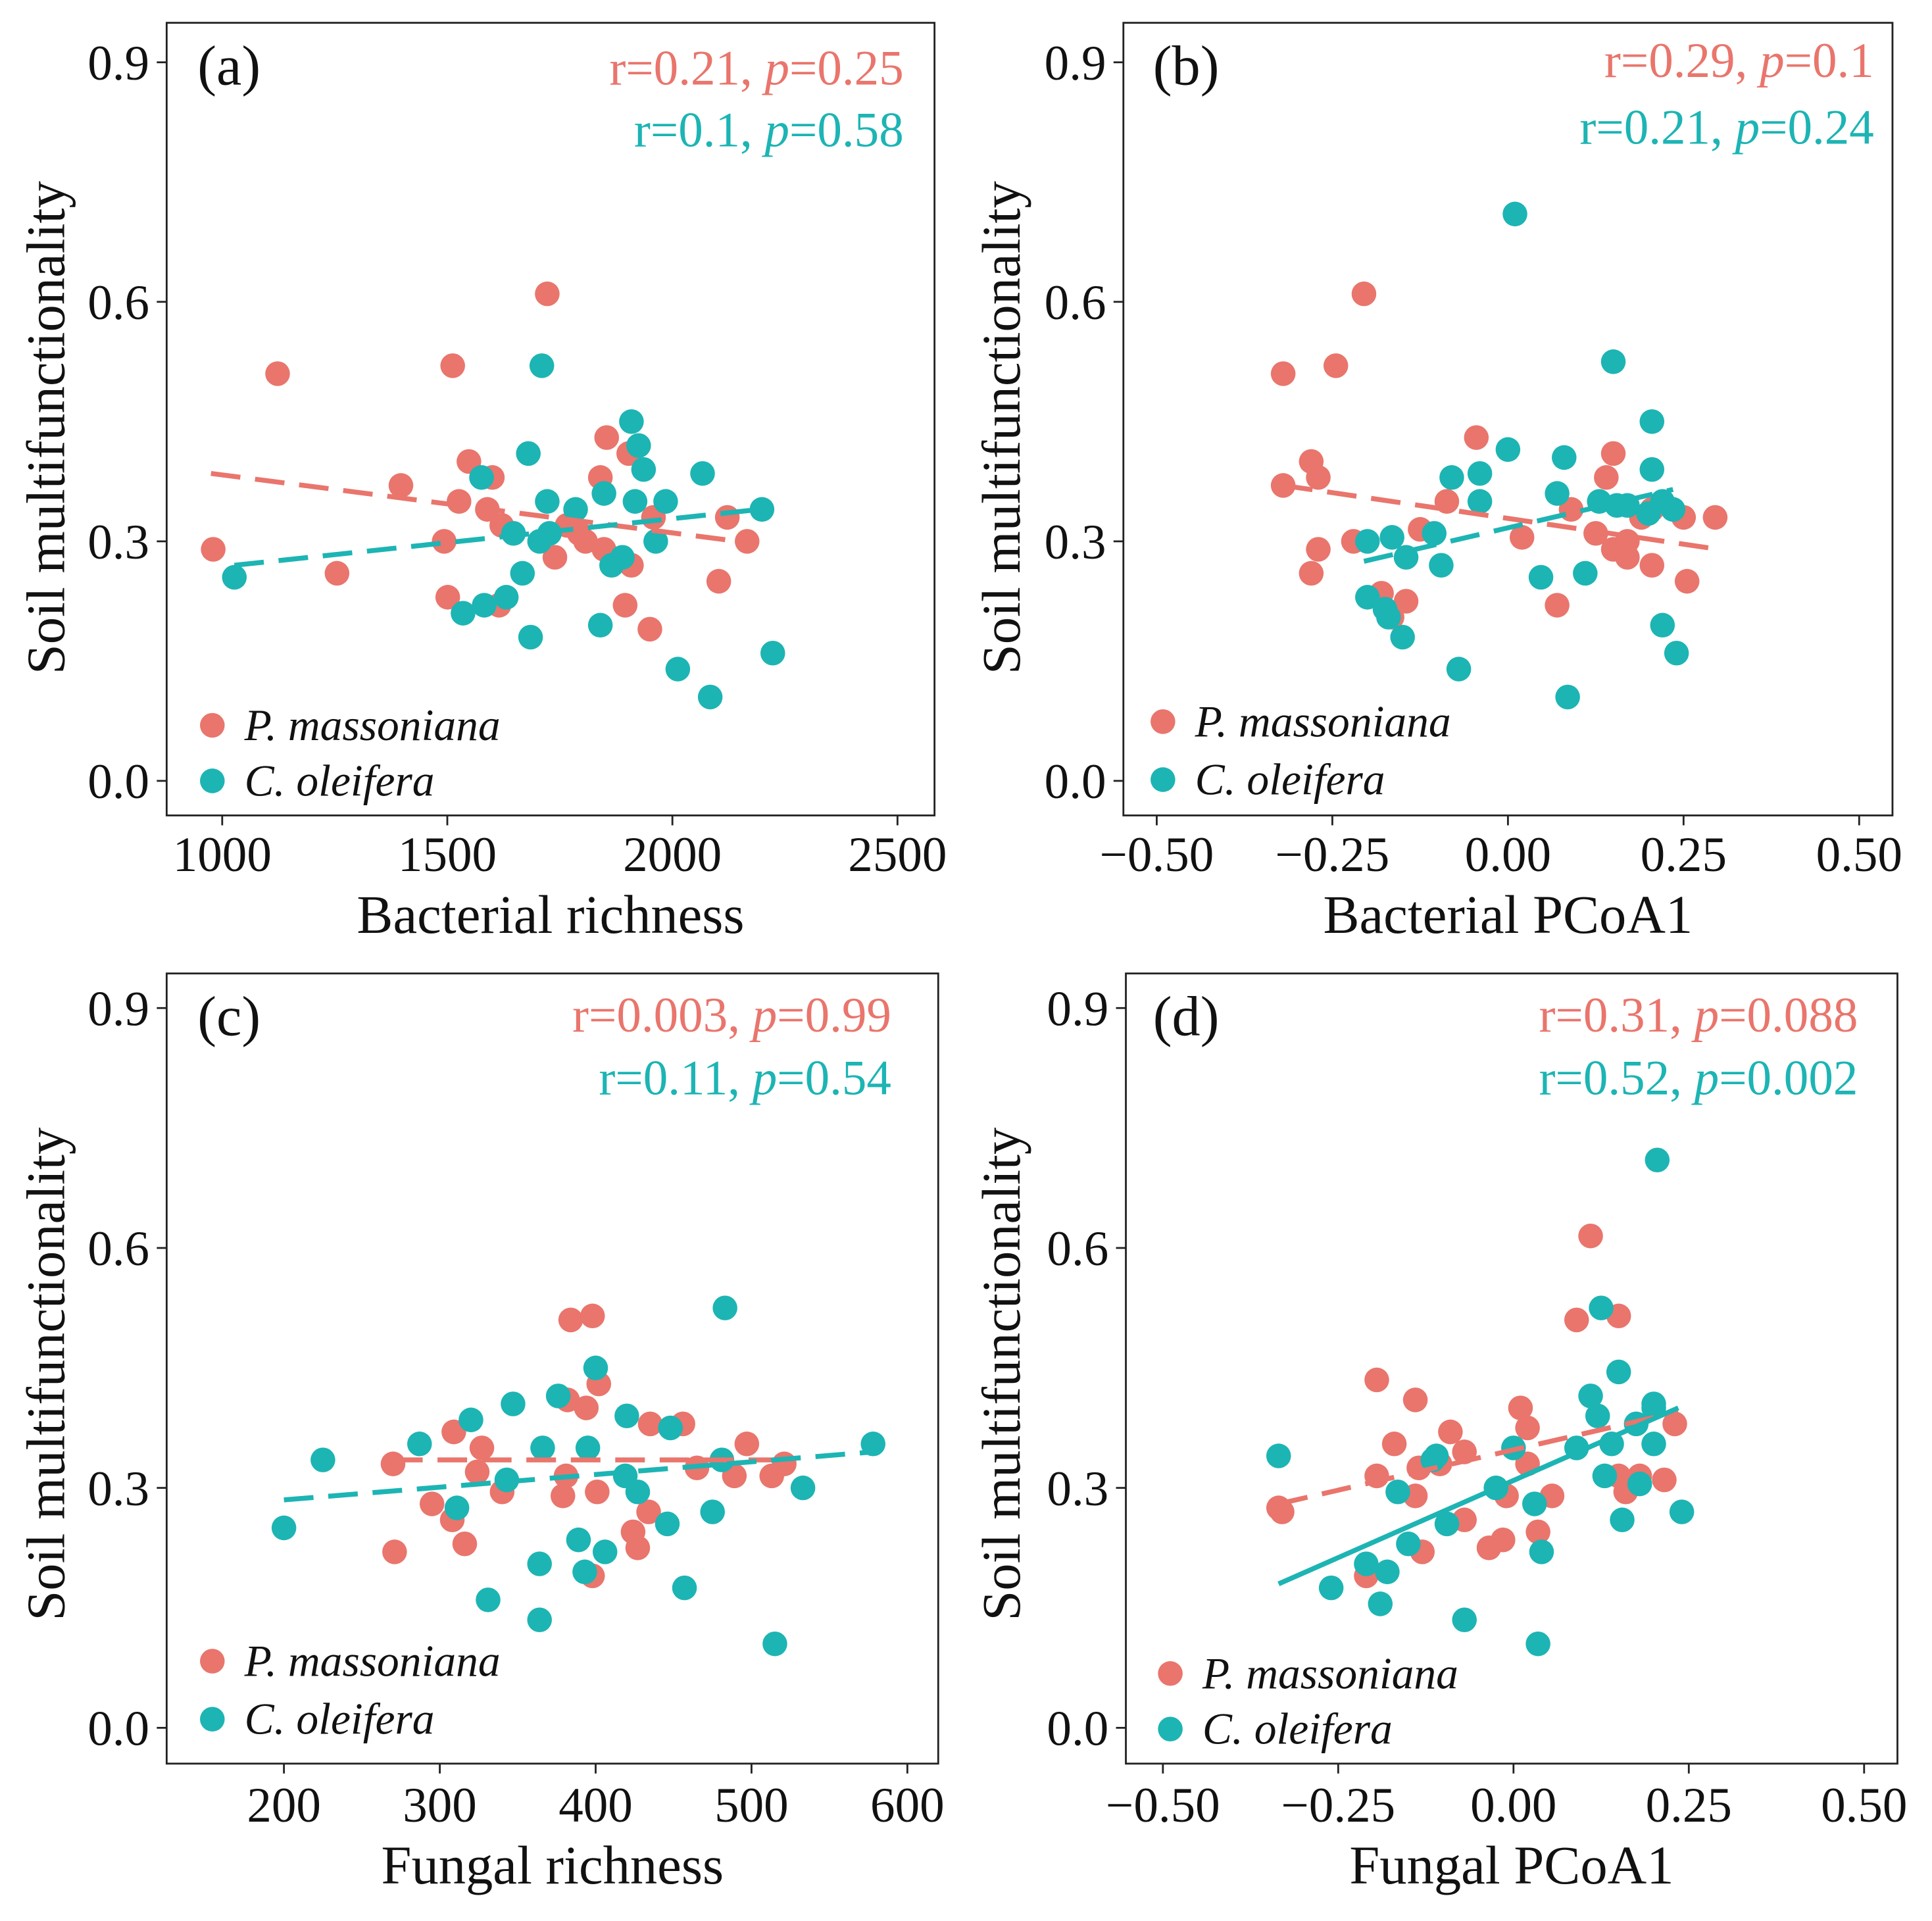 This screenshot has width=1932, height=1921. I want to click on legend-label: C. oleifera, so click(340, 1719).